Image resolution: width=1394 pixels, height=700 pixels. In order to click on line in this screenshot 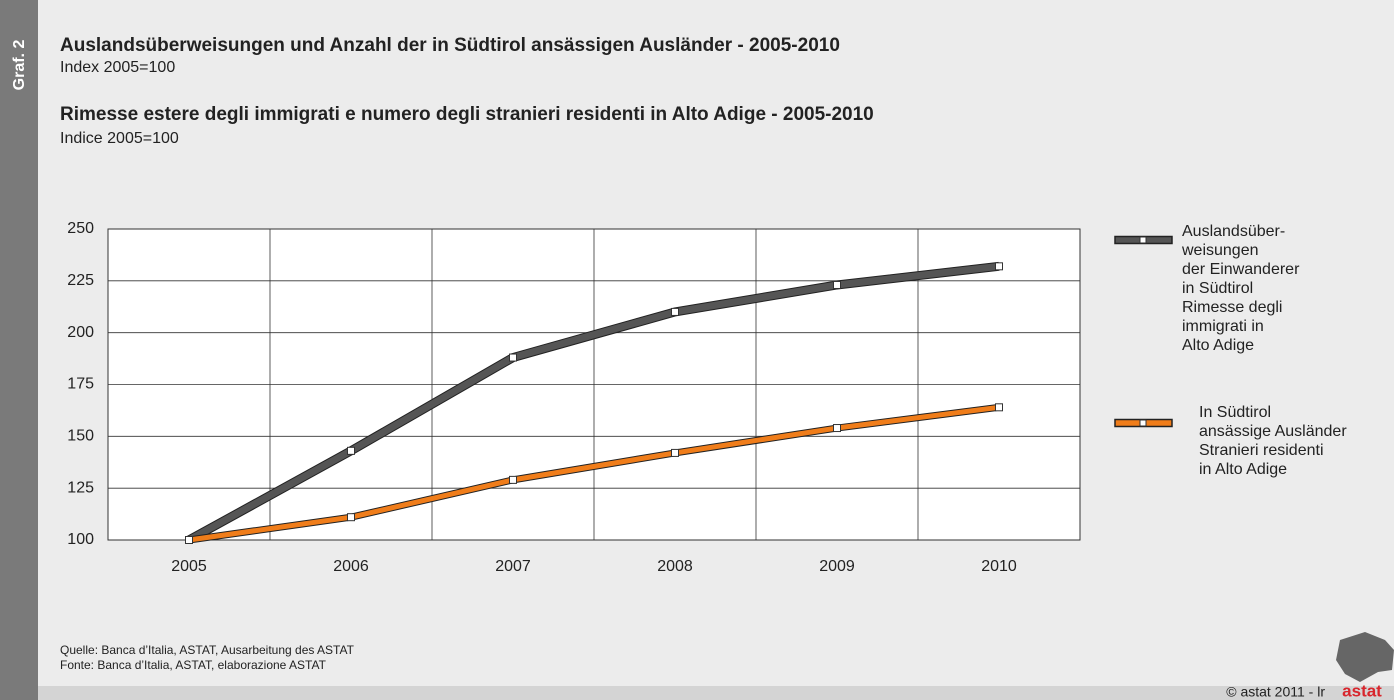, I will do `click(594, 473)`.